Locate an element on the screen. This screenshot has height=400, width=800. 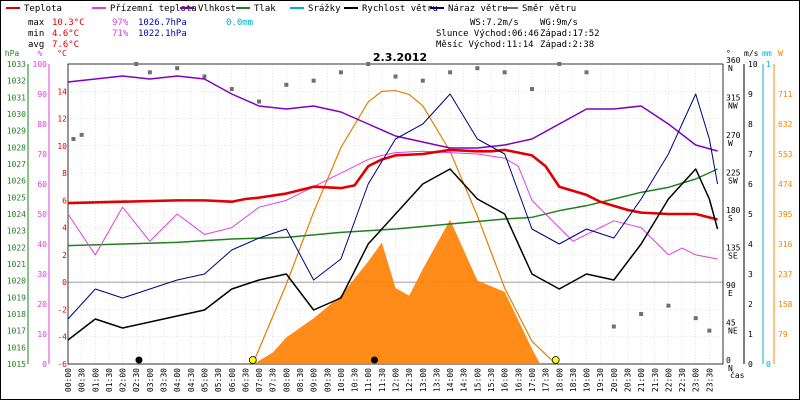
pressure-tick: 1025 is located at coordinates (16, 197).